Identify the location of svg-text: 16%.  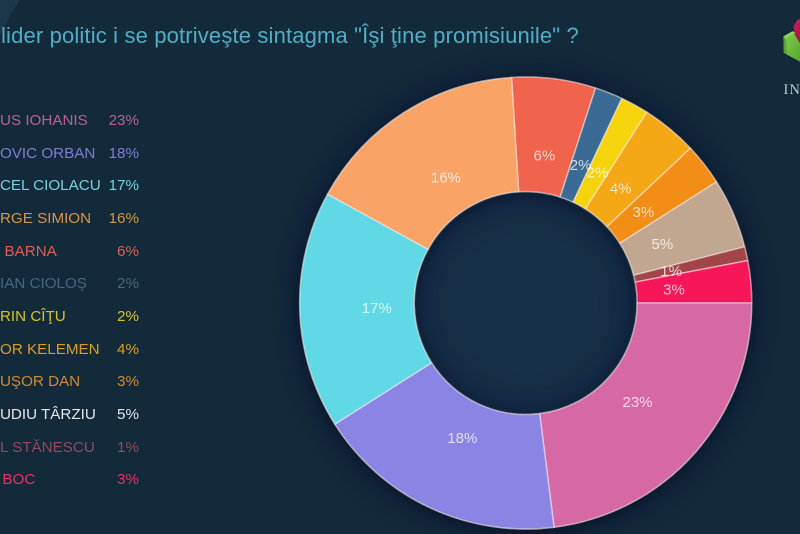
(446, 178).